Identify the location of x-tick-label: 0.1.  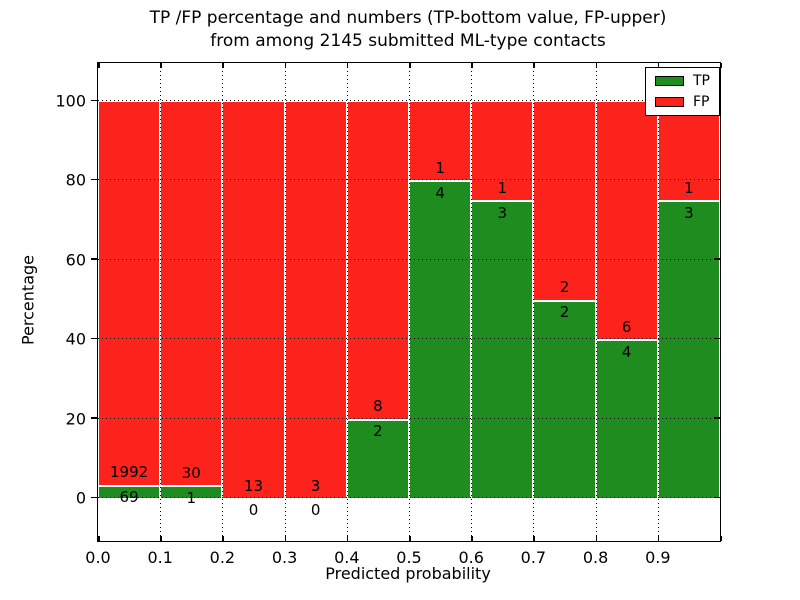
(160, 557).